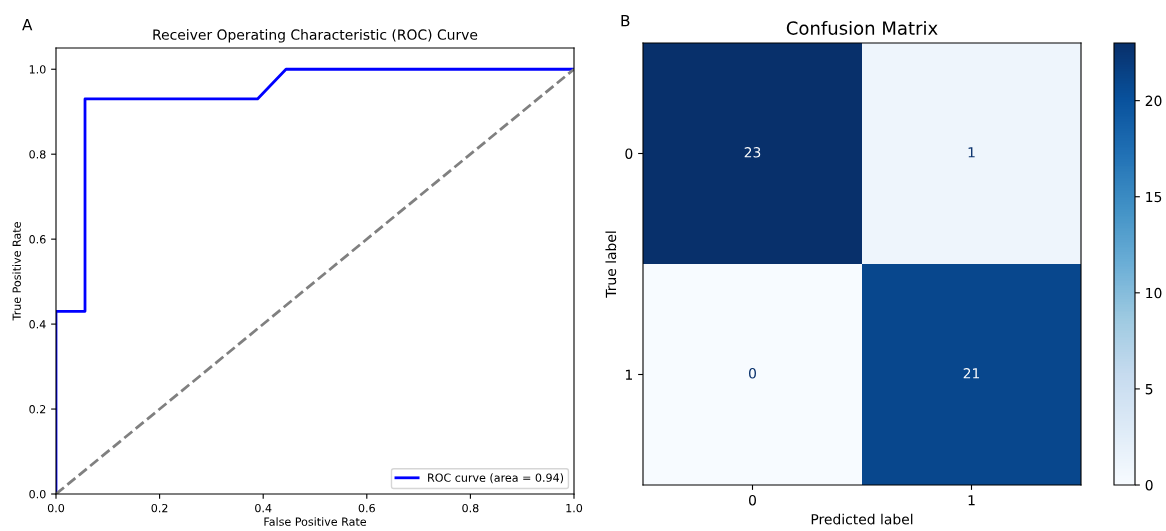  What do you see at coordinates (752, 373) in the screenshot?
I see `data-label: 0` at bounding box center [752, 373].